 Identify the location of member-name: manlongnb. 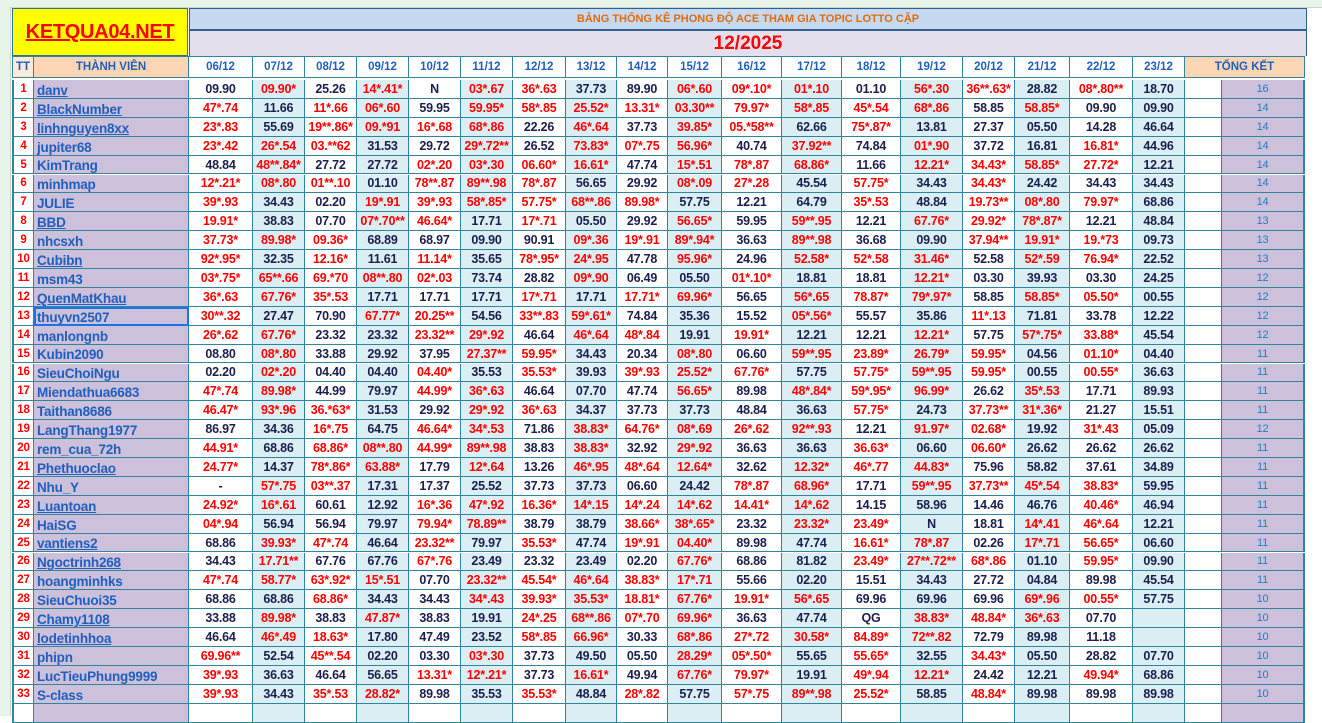
(111, 335).